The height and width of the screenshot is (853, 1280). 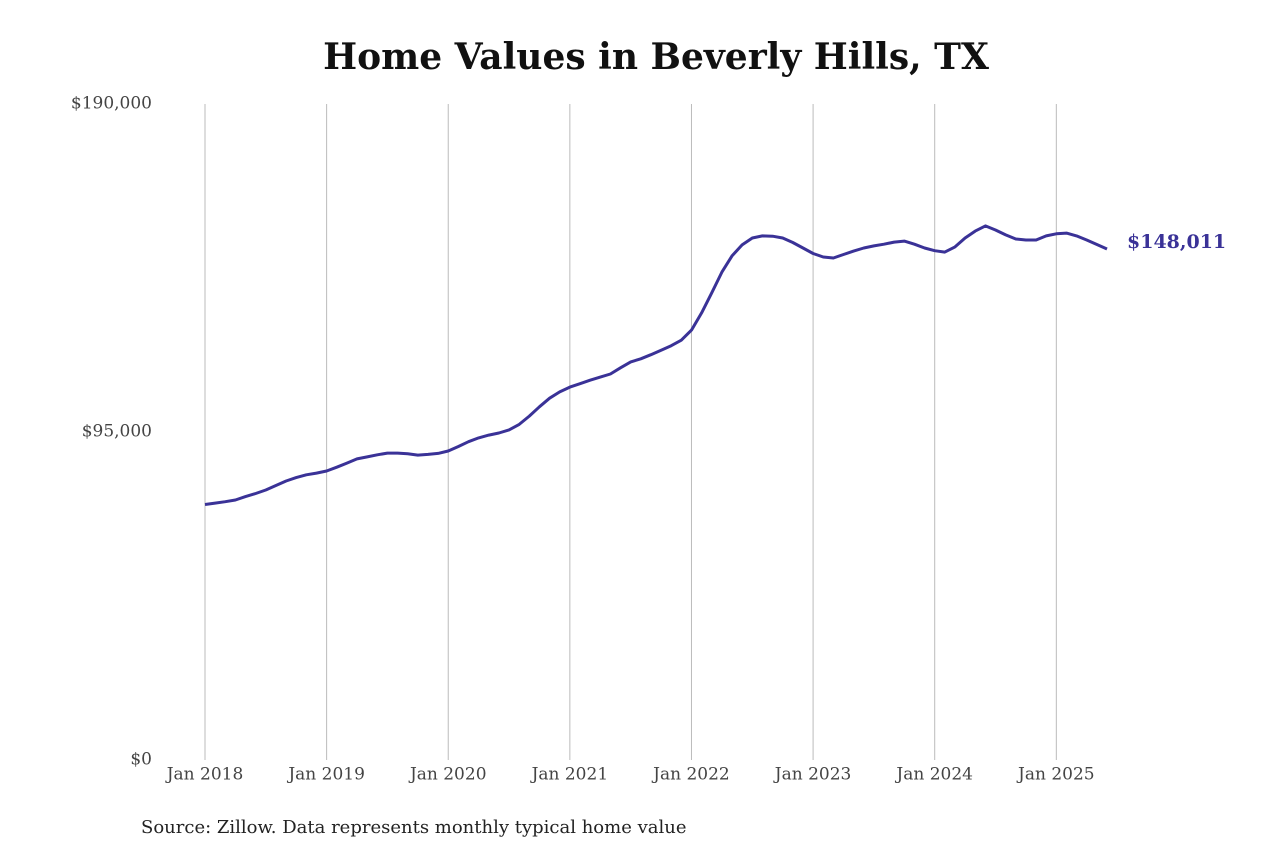 I want to click on x-tick-label: Jan 2021, so click(x=569, y=775).